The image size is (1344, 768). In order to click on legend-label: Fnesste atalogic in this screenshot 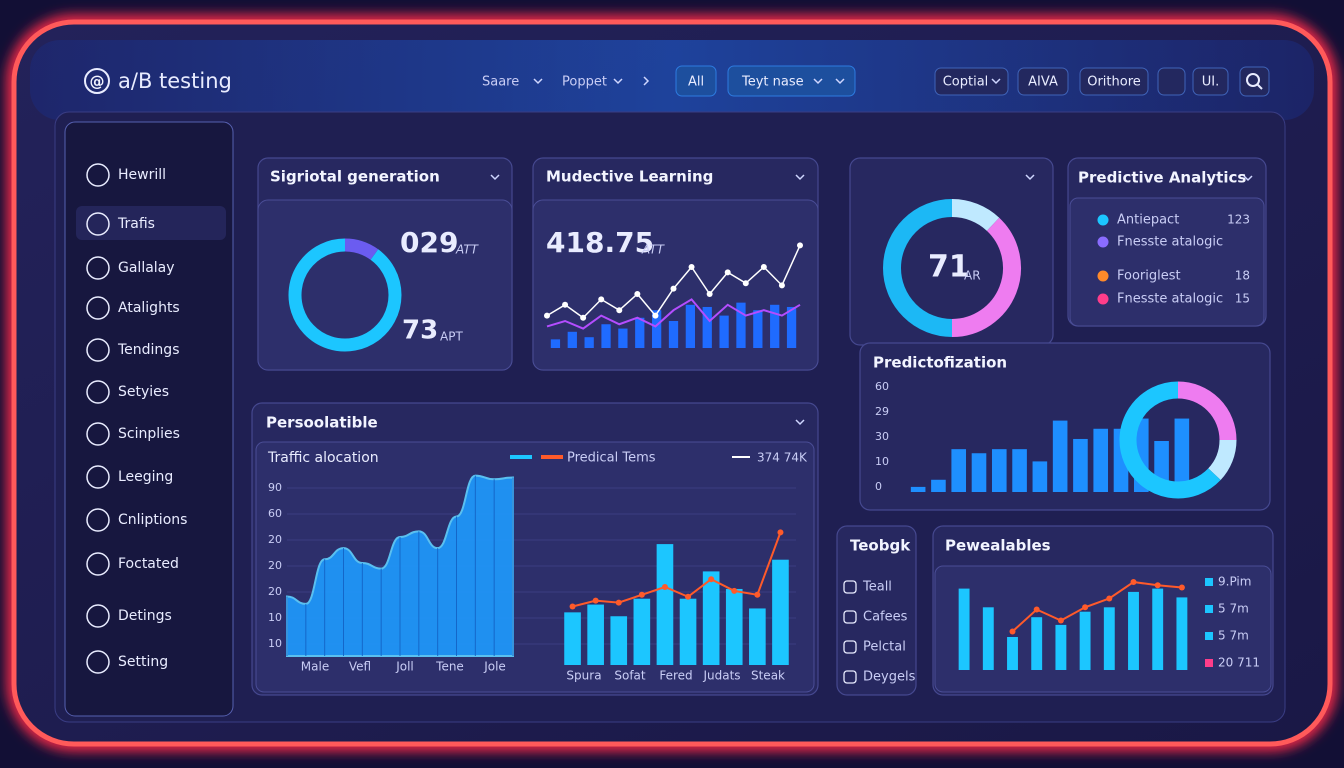, I will do `click(1170, 299)`.